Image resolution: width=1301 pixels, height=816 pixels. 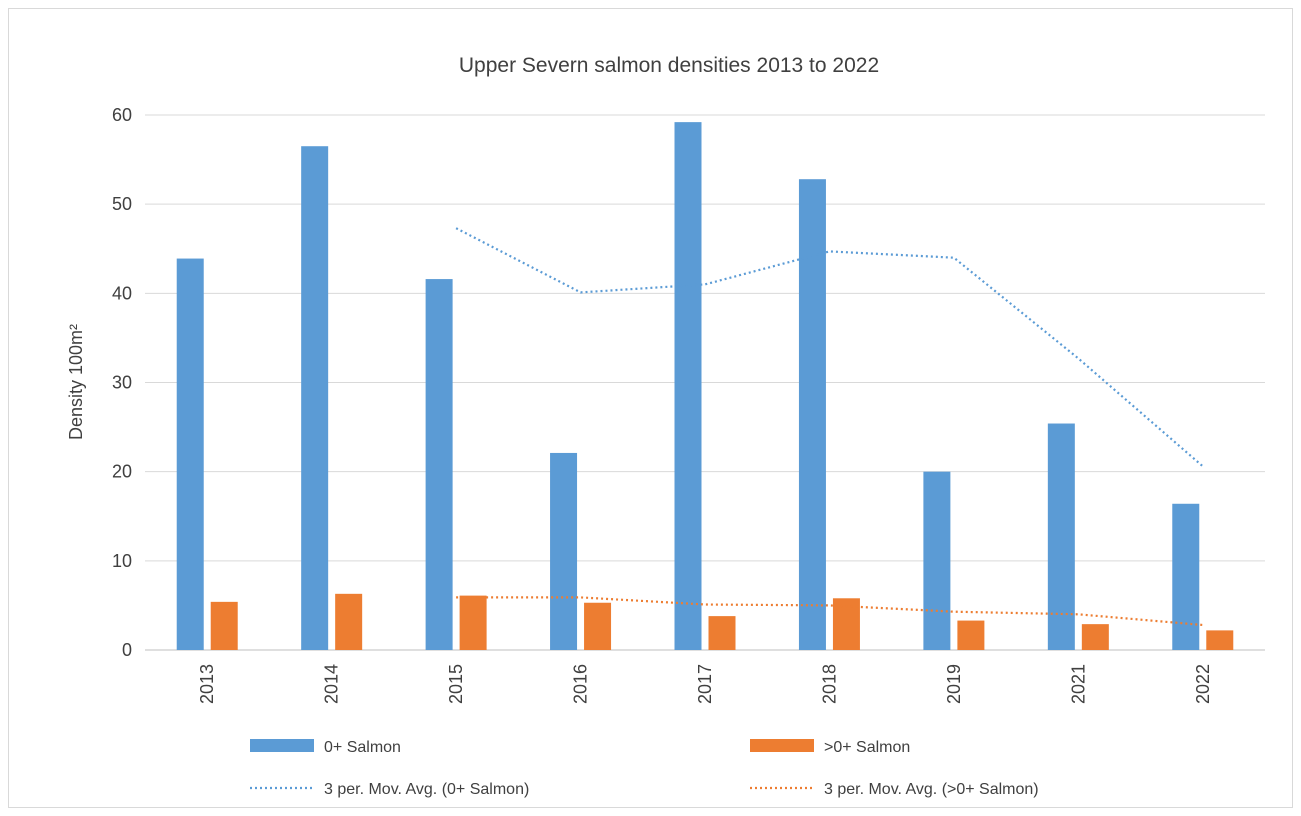 What do you see at coordinates (122, 115) in the screenshot?
I see `y-tick-label: 60` at bounding box center [122, 115].